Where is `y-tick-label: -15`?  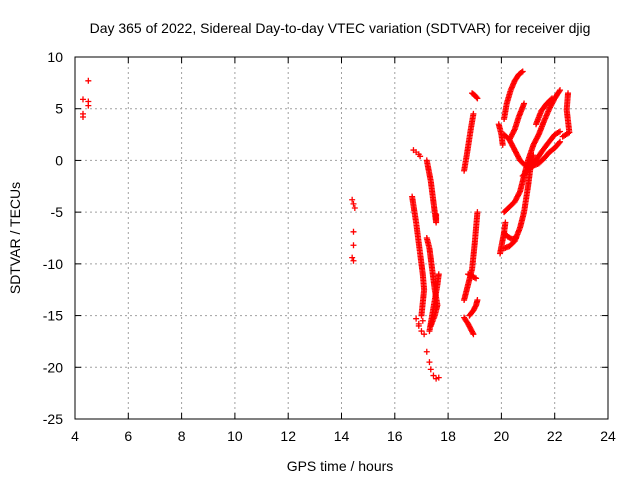
y-tick-label: -15 is located at coordinates (53, 316).